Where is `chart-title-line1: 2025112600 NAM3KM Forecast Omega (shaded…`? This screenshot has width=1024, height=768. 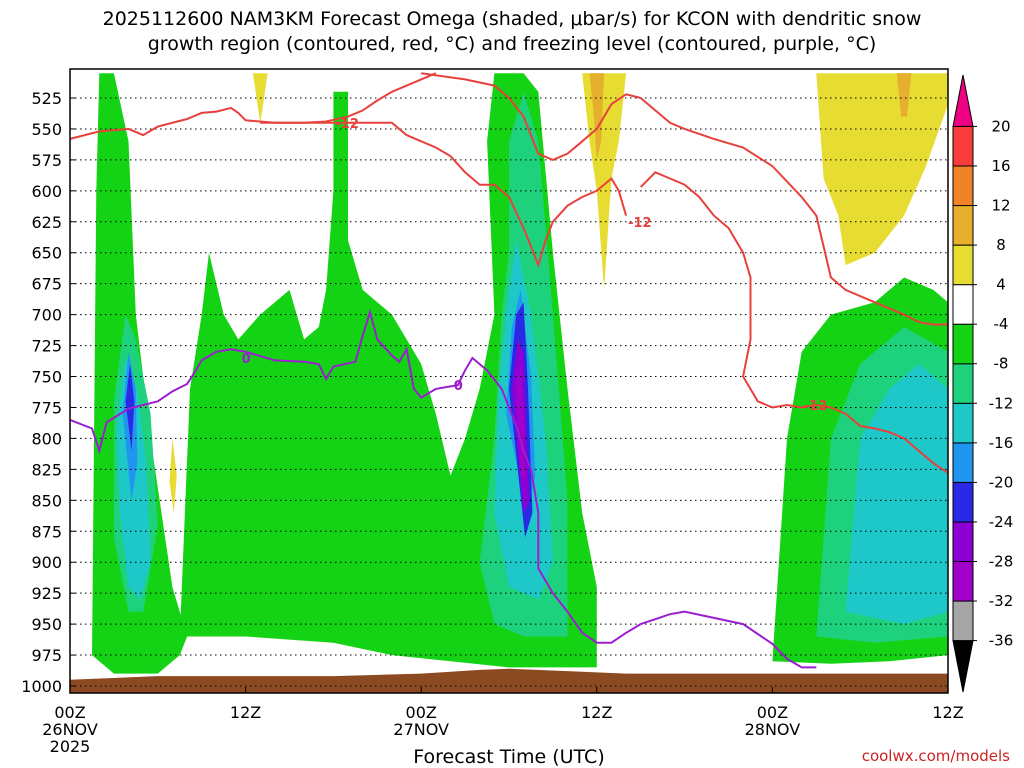 chart-title-line1: 2025112600 NAM3KM Forecast Omega (shaded… is located at coordinates (512, 19).